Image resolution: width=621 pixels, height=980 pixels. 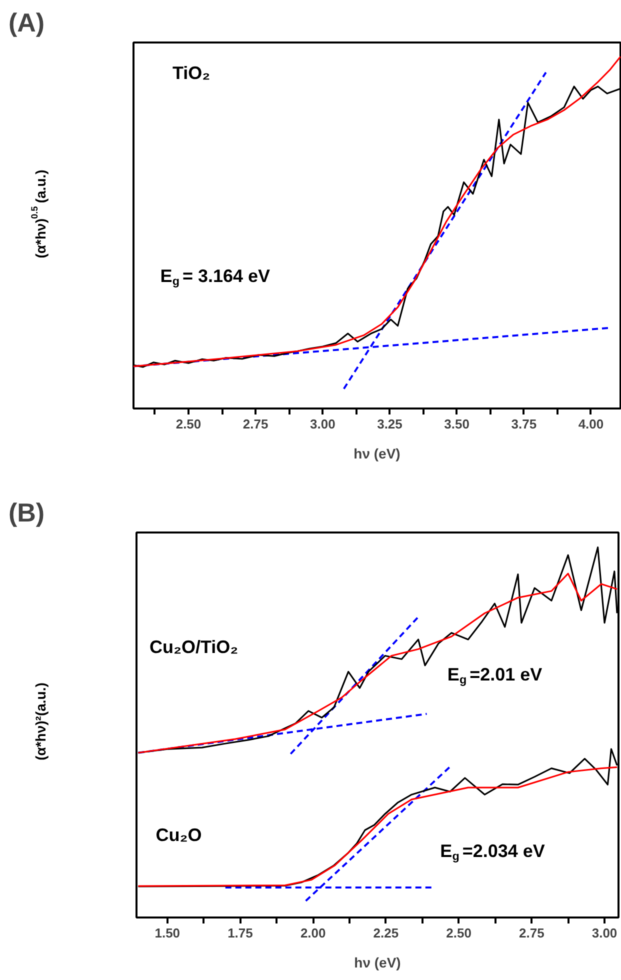 What do you see at coordinates (591, 424) in the screenshot?
I see `x-tick-label: 4.00` at bounding box center [591, 424].